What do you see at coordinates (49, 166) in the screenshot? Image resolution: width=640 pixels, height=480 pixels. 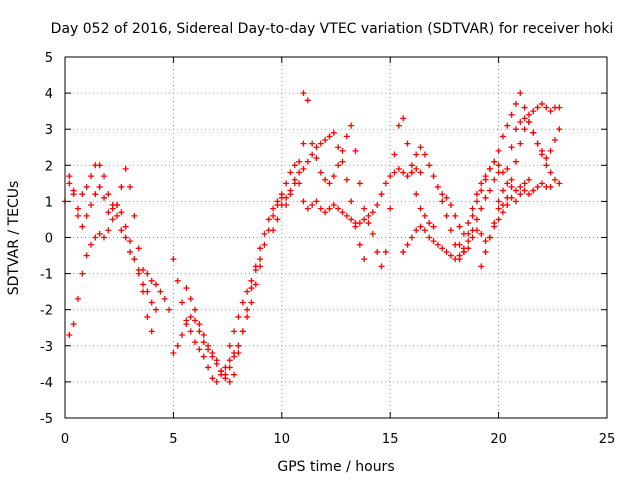 I see `y-tick-label: 2` at bounding box center [49, 166].